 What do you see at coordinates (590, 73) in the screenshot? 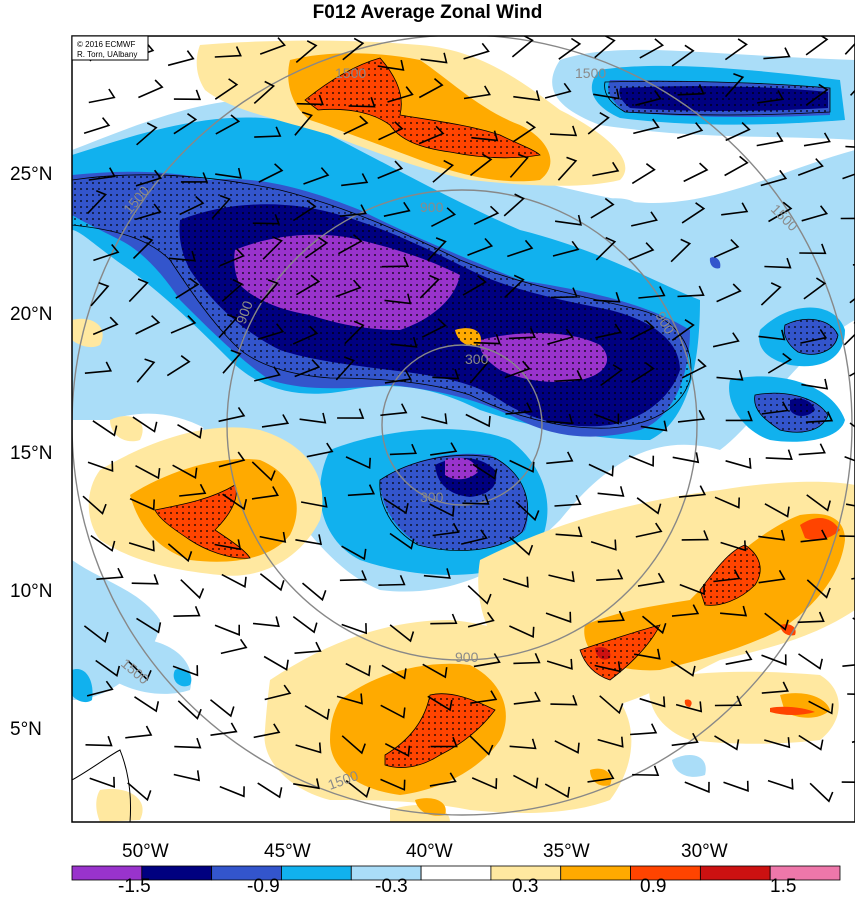
I see `contour-label: 1500` at bounding box center [590, 73].